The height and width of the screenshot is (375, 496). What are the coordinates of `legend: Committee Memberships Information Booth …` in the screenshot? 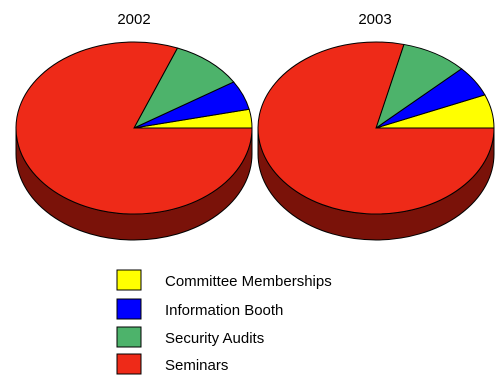 It's located at (224, 322).